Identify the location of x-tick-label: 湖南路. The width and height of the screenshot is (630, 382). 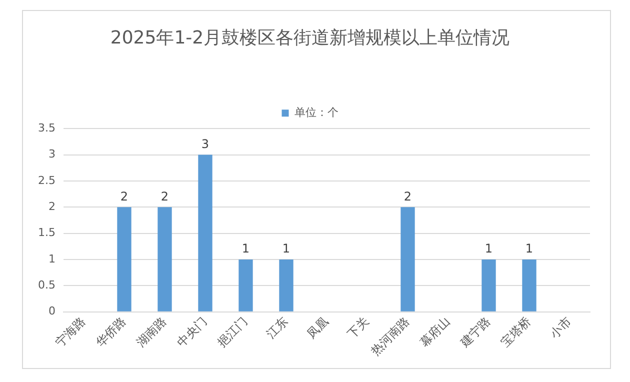
(152, 332).